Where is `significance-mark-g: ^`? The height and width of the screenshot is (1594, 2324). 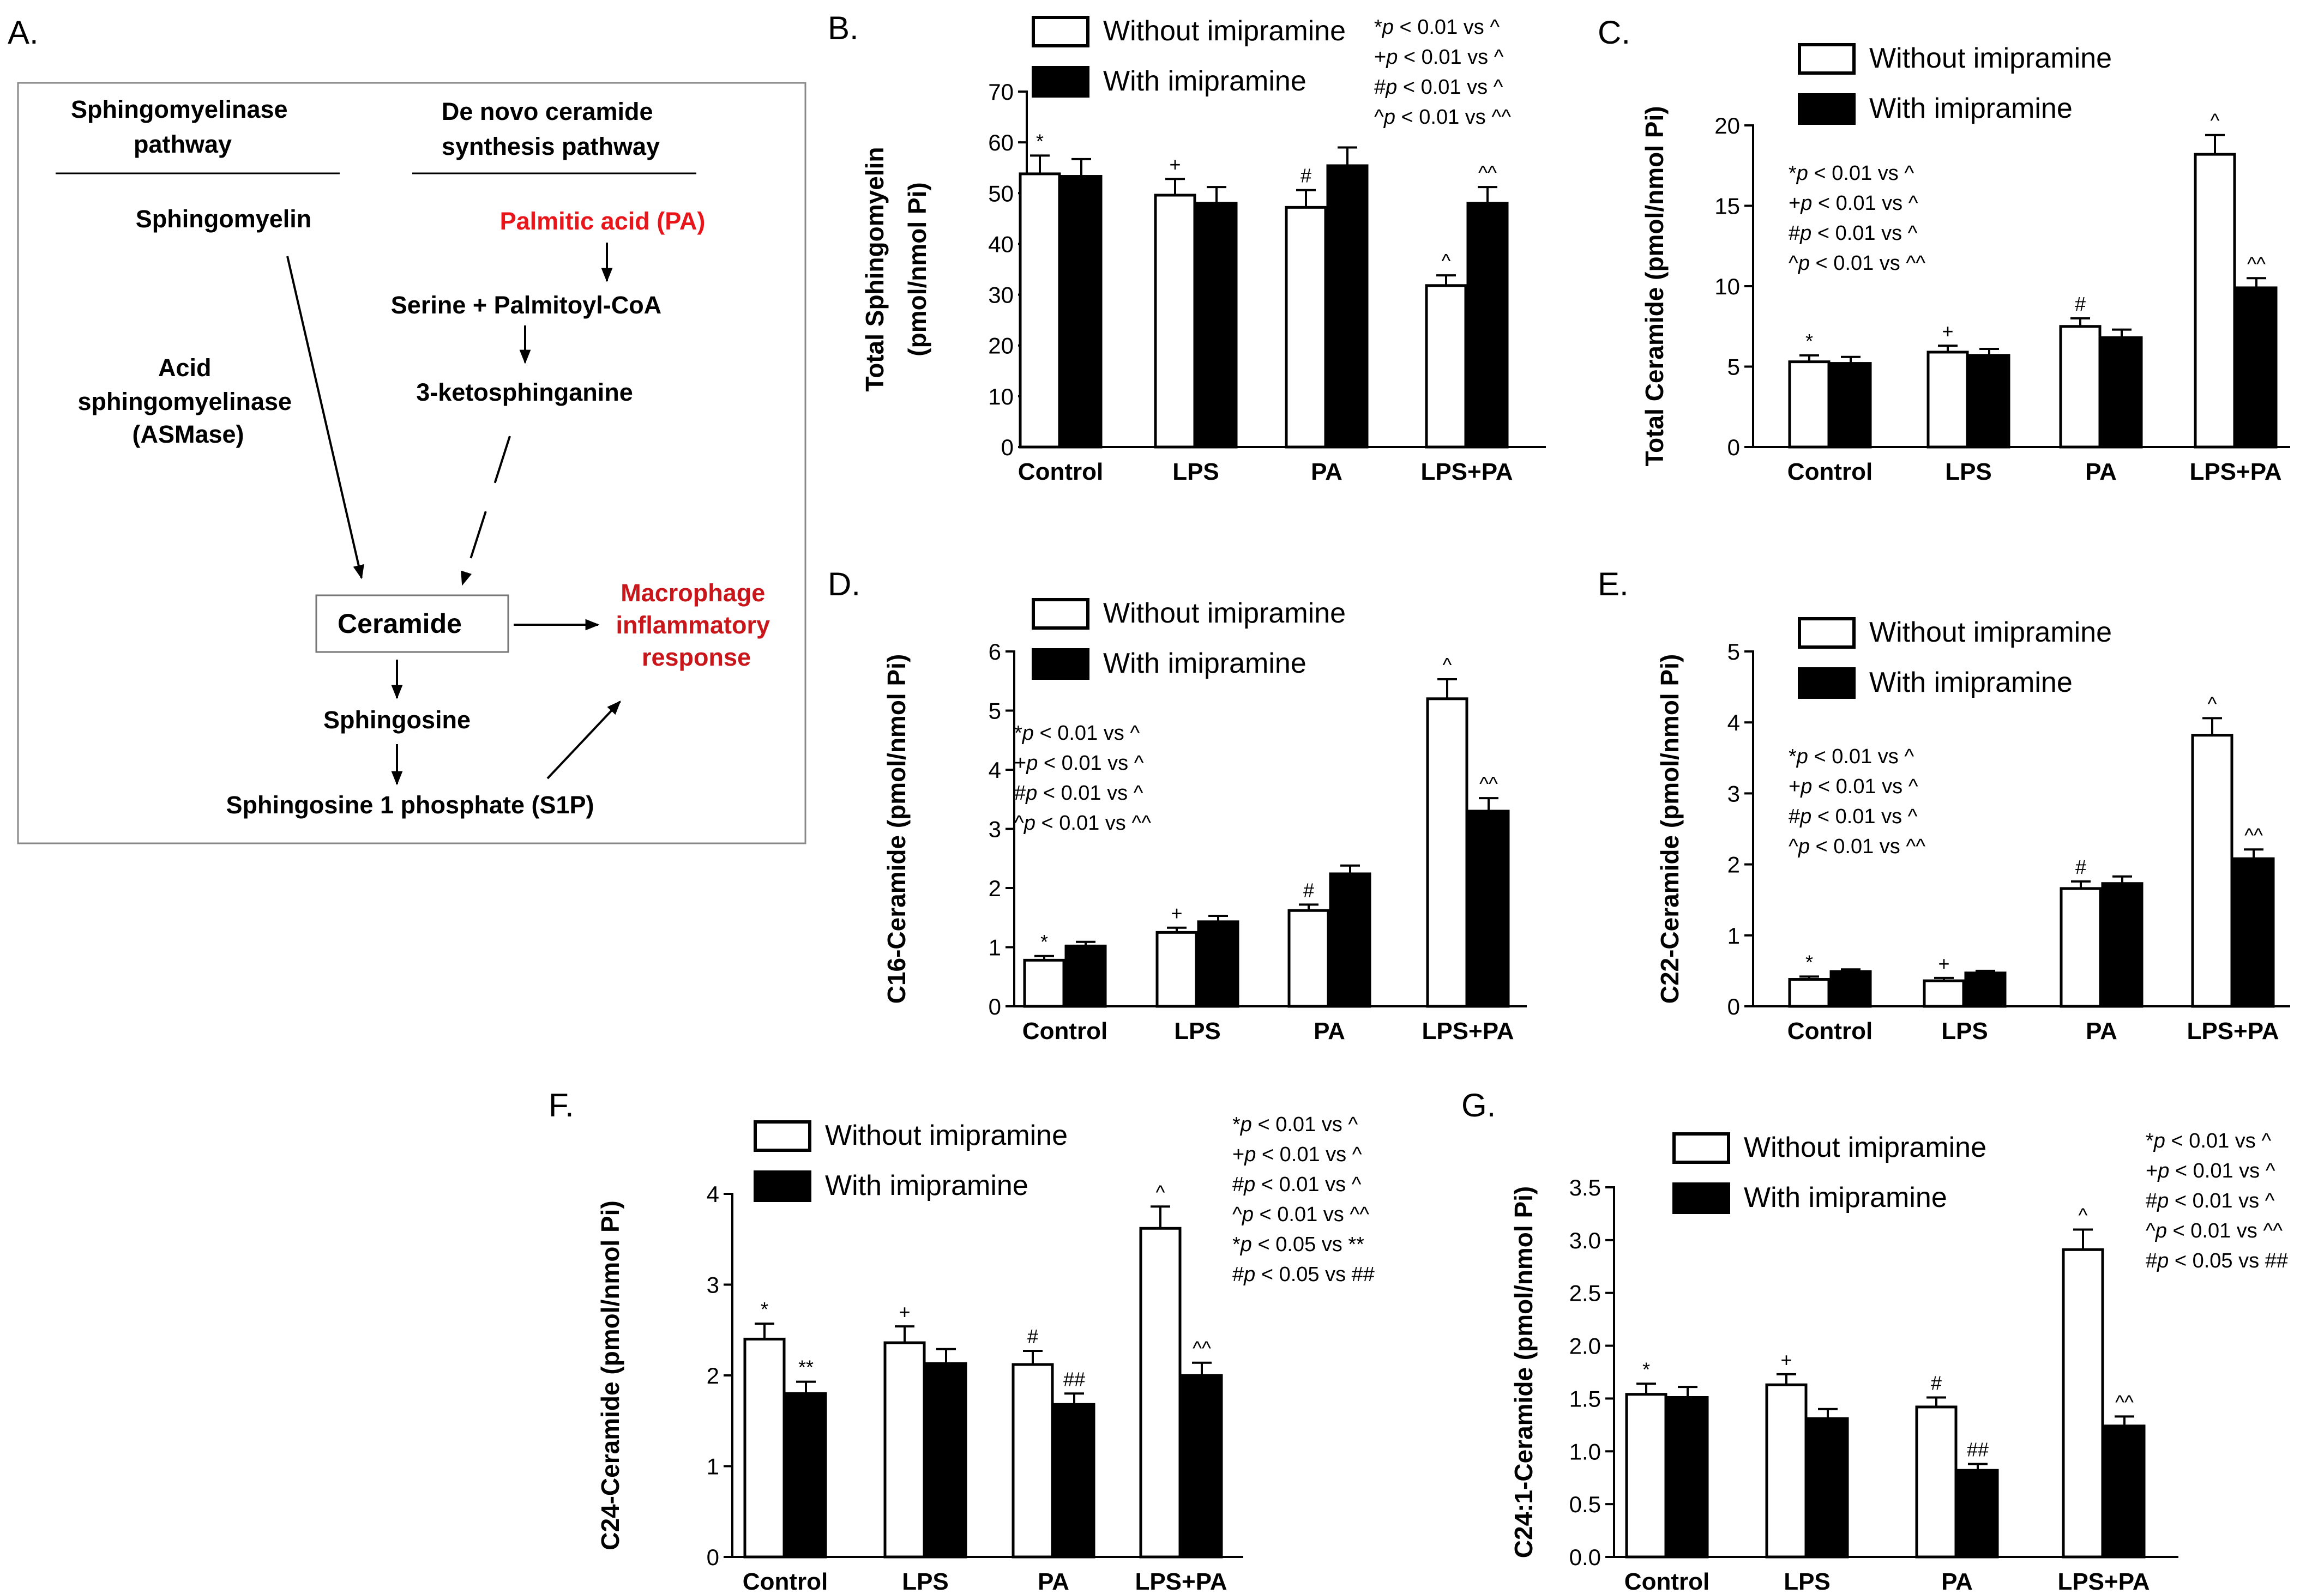 significance-mark-g: ^ is located at coordinates (2083, 1215).